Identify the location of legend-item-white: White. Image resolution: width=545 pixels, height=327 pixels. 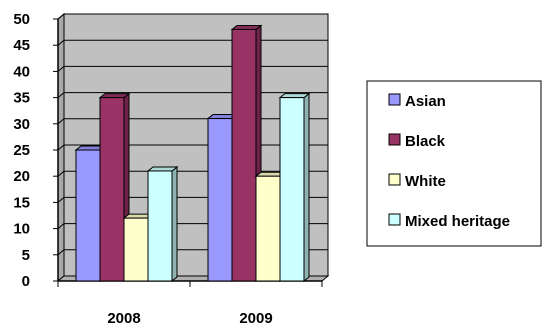
(417, 181).